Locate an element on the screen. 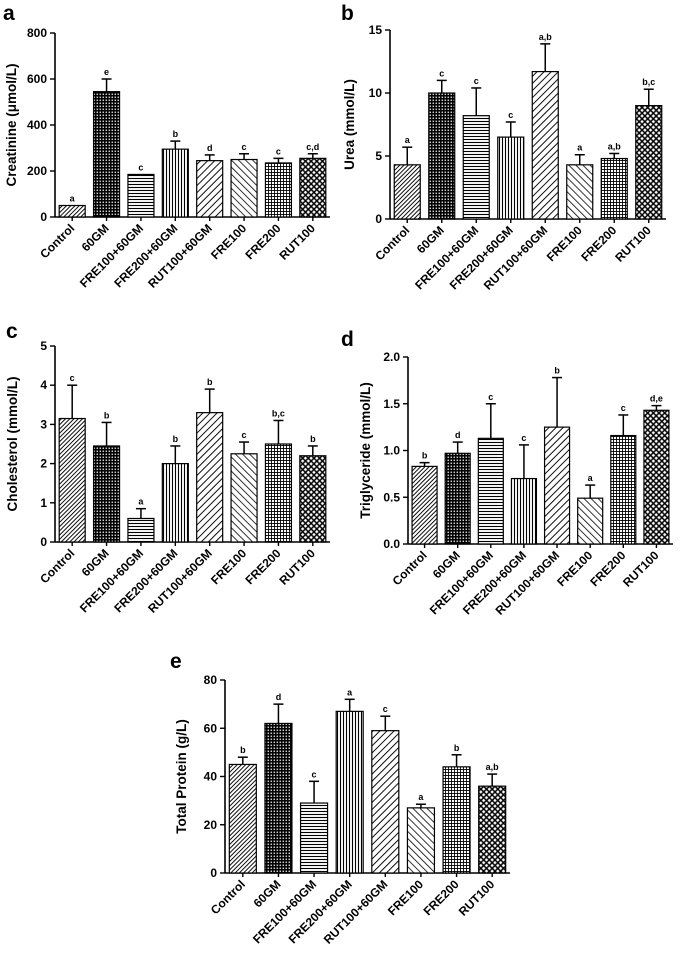  y-axis-title: Cholesterol (mmol/L) is located at coordinates (12, 443).